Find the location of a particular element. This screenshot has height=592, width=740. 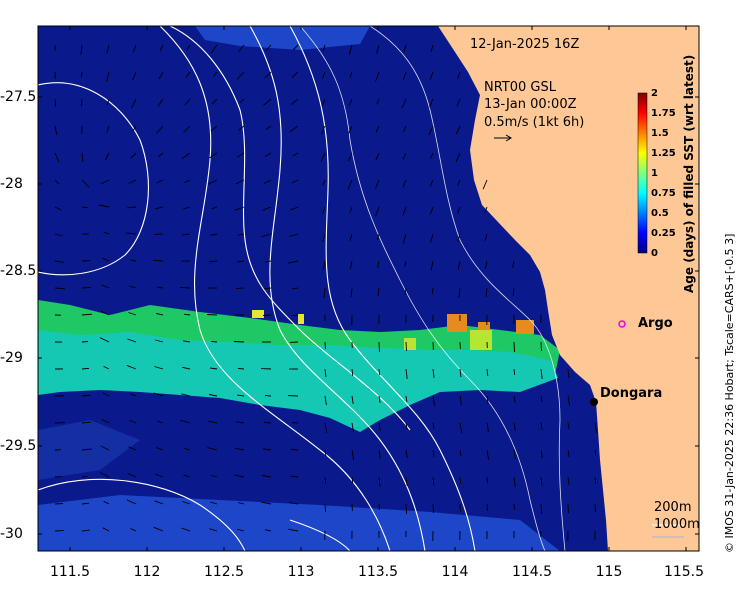

current-product-label: NRT00 GSL is located at coordinates (520, 87).